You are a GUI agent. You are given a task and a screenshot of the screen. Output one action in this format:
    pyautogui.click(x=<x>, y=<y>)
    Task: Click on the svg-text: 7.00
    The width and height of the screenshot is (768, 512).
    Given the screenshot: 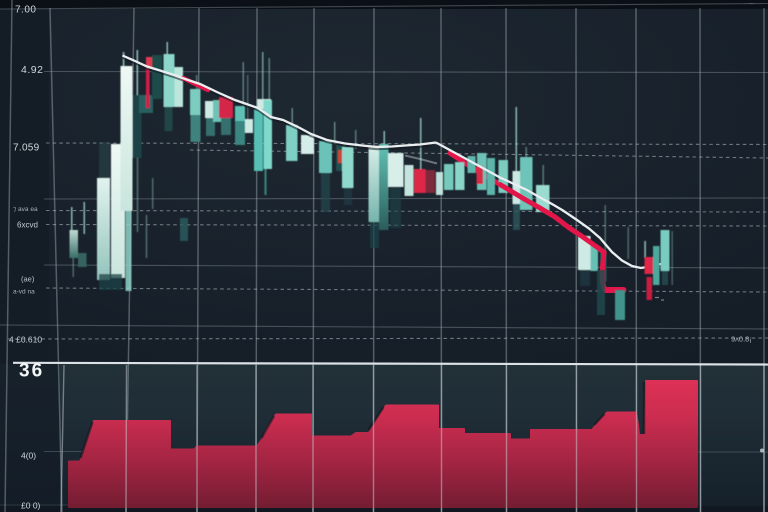 What is the action you would take?
    pyautogui.click(x=25, y=10)
    